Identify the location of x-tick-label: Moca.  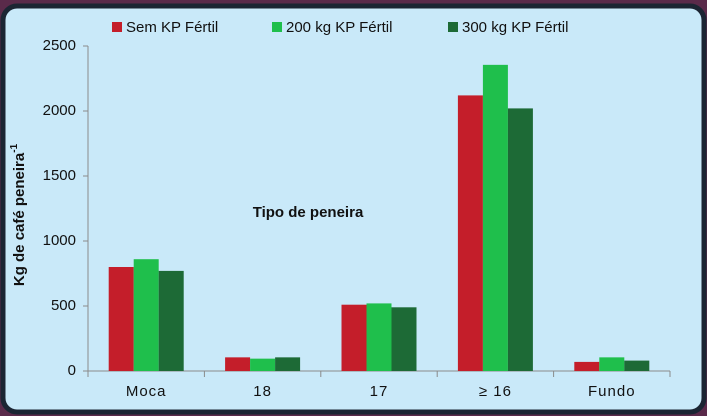
(146, 391).